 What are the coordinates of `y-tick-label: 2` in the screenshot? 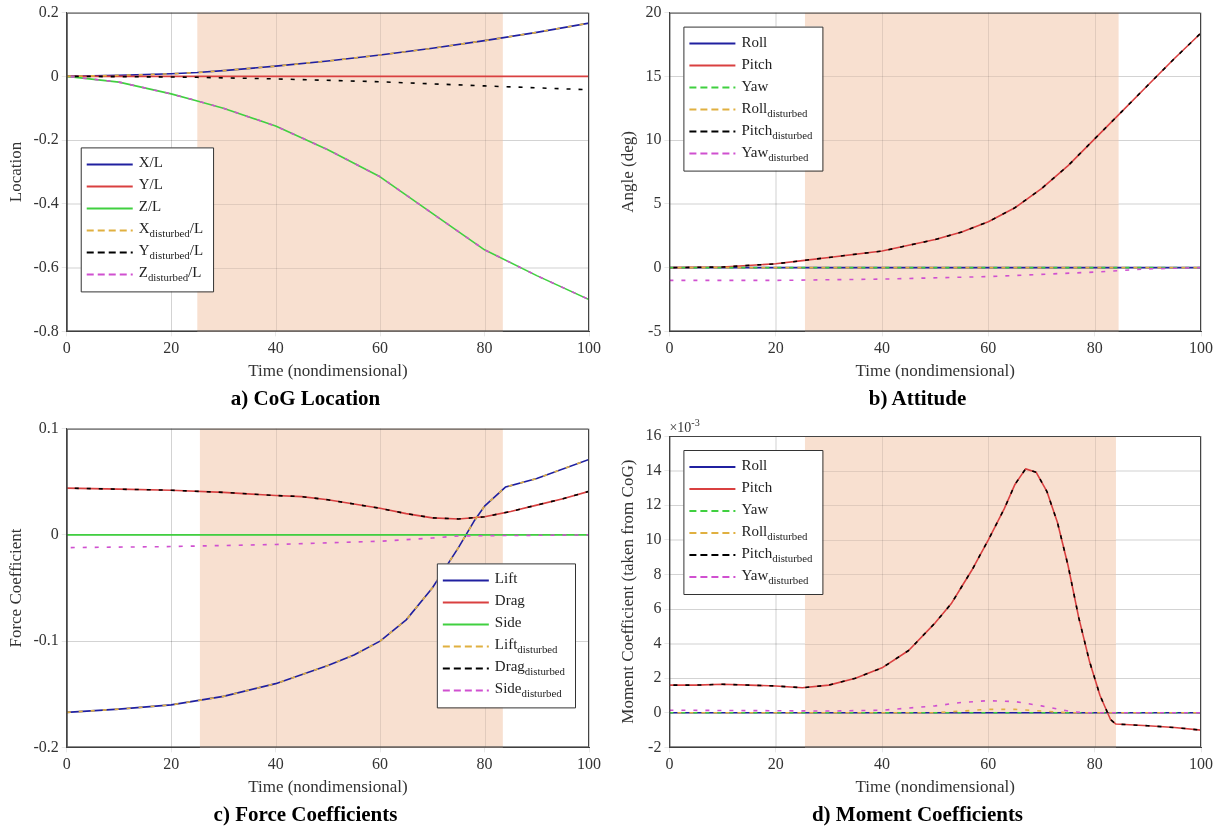 It's located at (657, 677).